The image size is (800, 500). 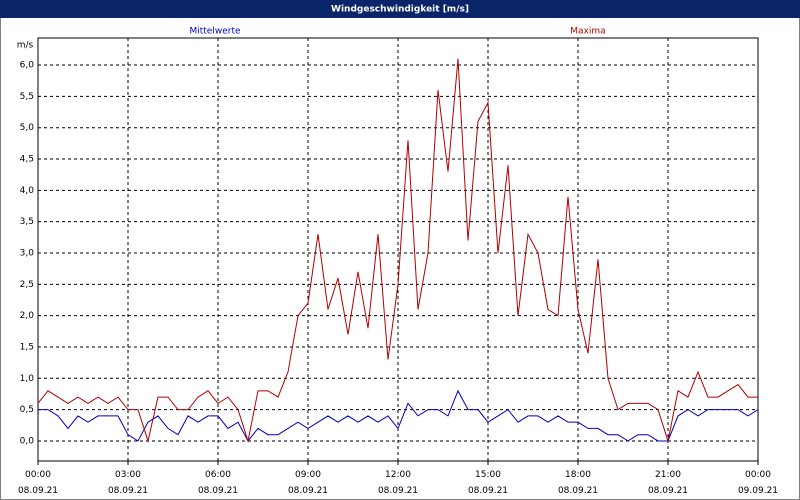 I want to click on x-tick-label: 18:00 08.09.21, so click(x=578, y=483).